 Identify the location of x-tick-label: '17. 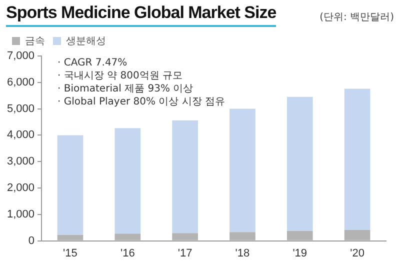
(185, 253).